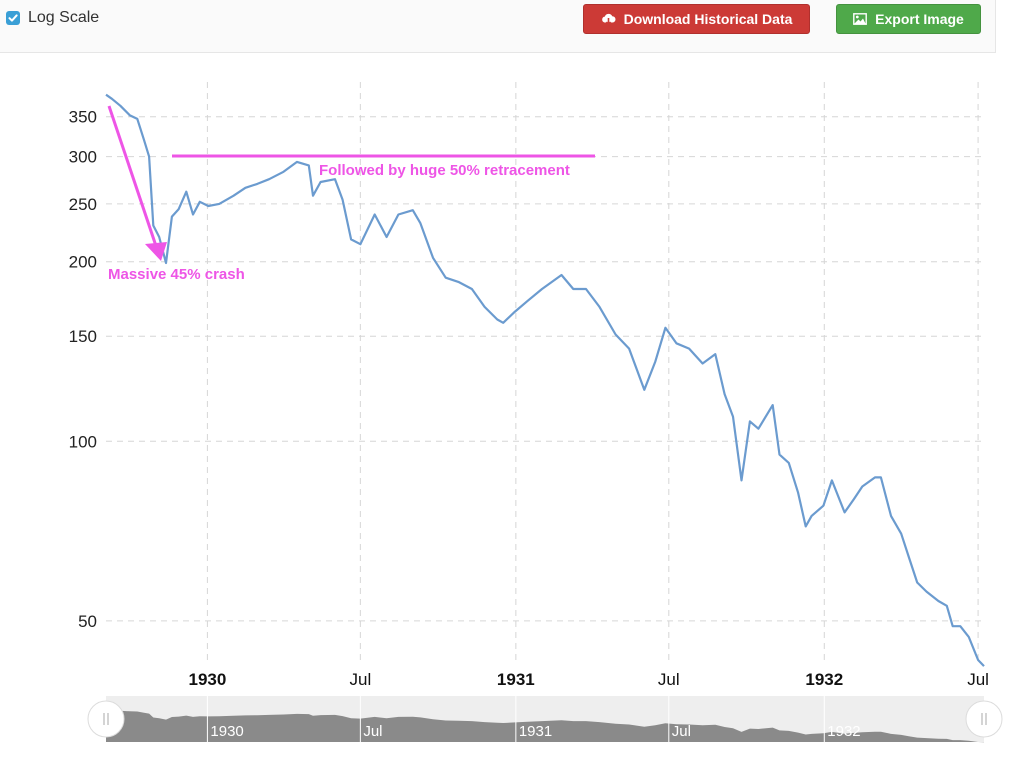 This screenshot has height=782, width=1024. I want to click on log-scale-toggle: Log Scale, so click(52, 18).